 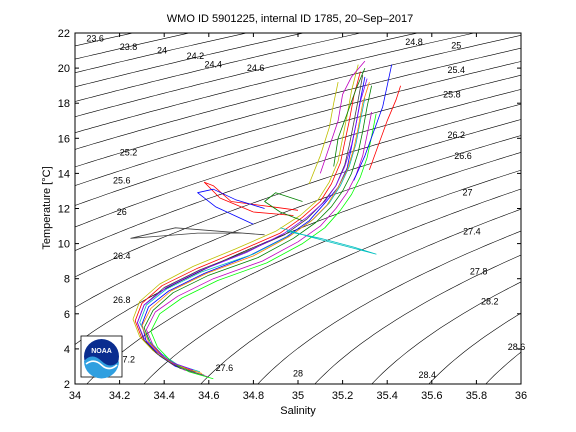 What do you see at coordinates (119, 396) in the screenshot?
I see `x-tick-label: 34.2` at bounding box center [119, 396].